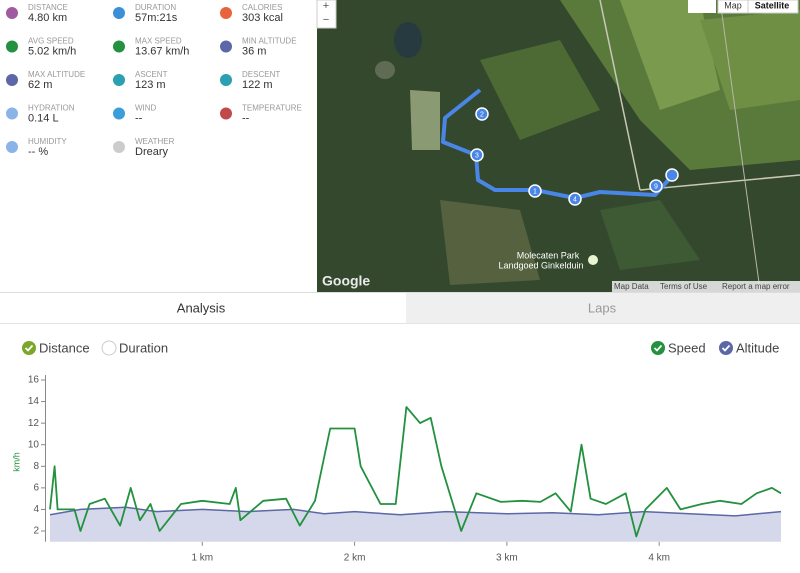  What do you see at coordinates (262, 18) in the screenshot?
I see `stat-value: 303 kcal` at bounding box center [262, 18].